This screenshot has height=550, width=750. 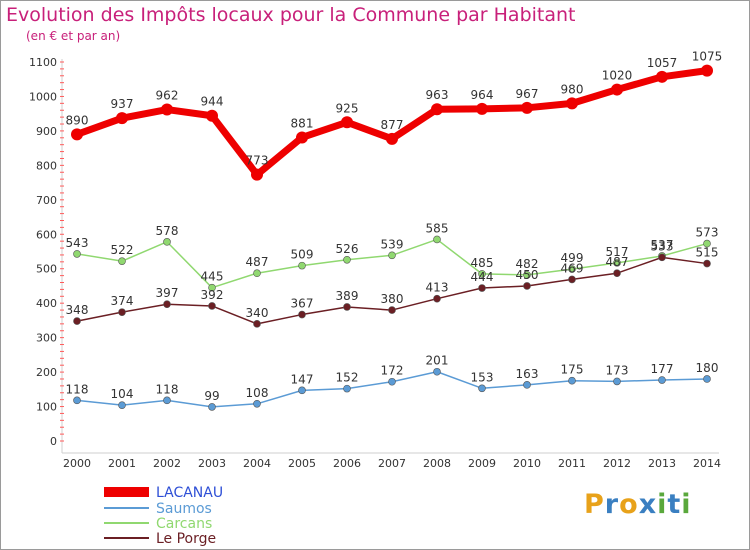 What do you see at coordinates (662, 463) in the screenshot?
I see `x-tick-label: 2013` at bounding box center [662, 463].